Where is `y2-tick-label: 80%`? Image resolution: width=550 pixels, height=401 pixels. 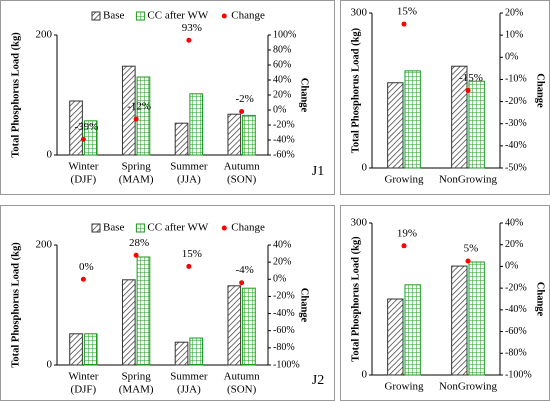 y2-tick-label: 80% is located at coordinates (282, 49).